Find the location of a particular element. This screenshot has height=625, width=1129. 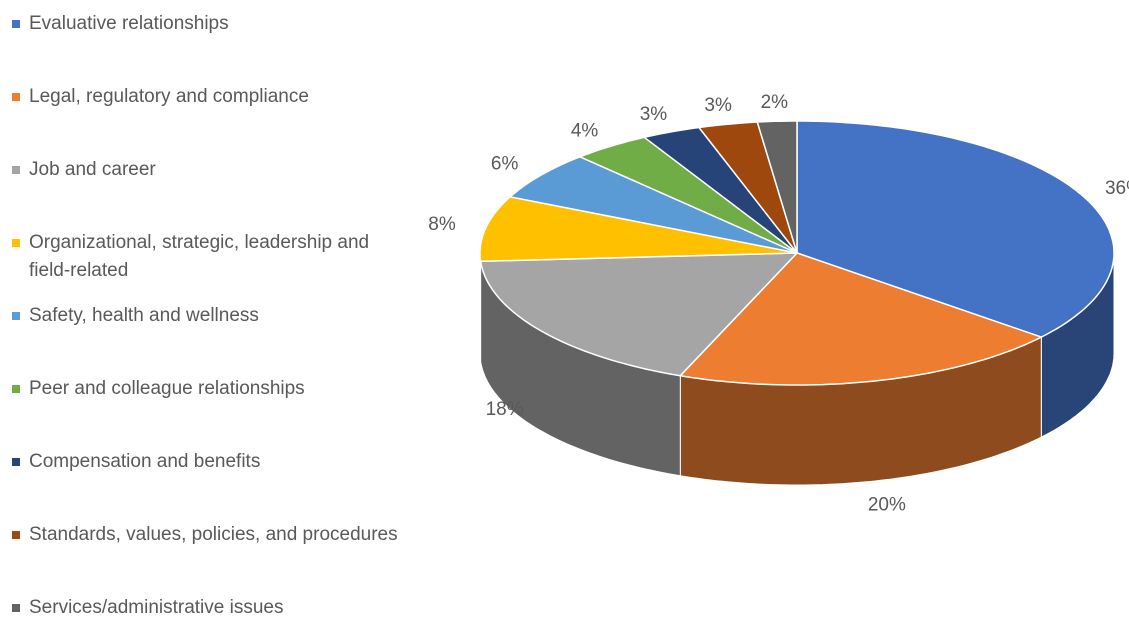

legend-item: Legal, regulatory and compliance is located at coordinates (205, 97).